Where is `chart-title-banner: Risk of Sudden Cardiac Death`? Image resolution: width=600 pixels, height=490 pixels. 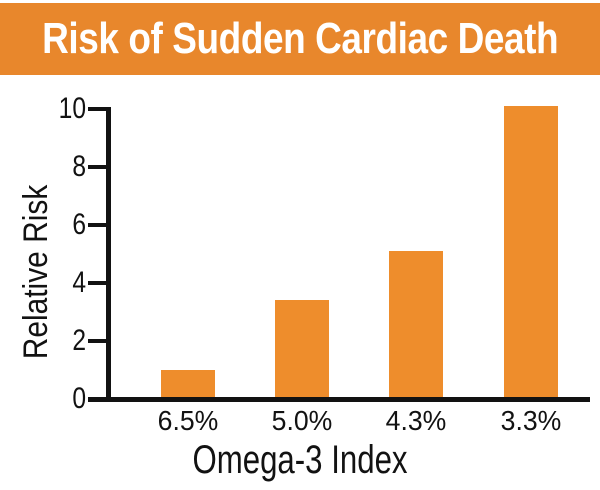
chart-title-banner: Risk of Sudden Cardiac Death is located at coordinates (300, 39).